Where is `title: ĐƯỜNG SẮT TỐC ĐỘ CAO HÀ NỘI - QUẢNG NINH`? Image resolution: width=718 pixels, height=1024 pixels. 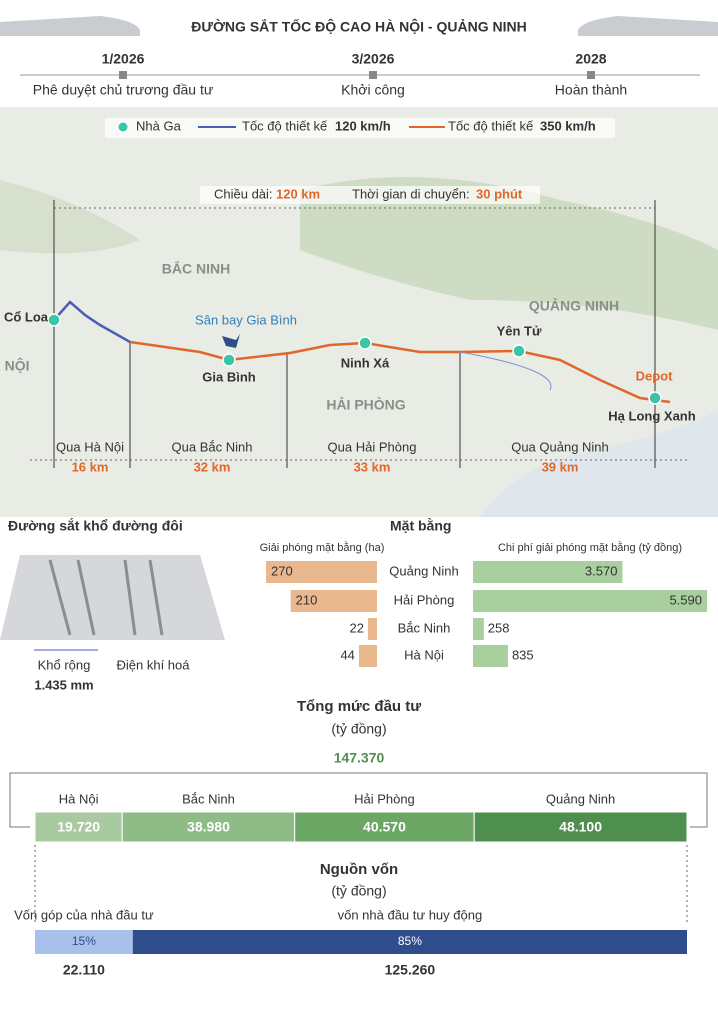
title: ĐƯỜNG SẮT TỐC ĐỘ CAO HÀ NỘI - QUẢNG NINH is located at coordinates (358, 26).